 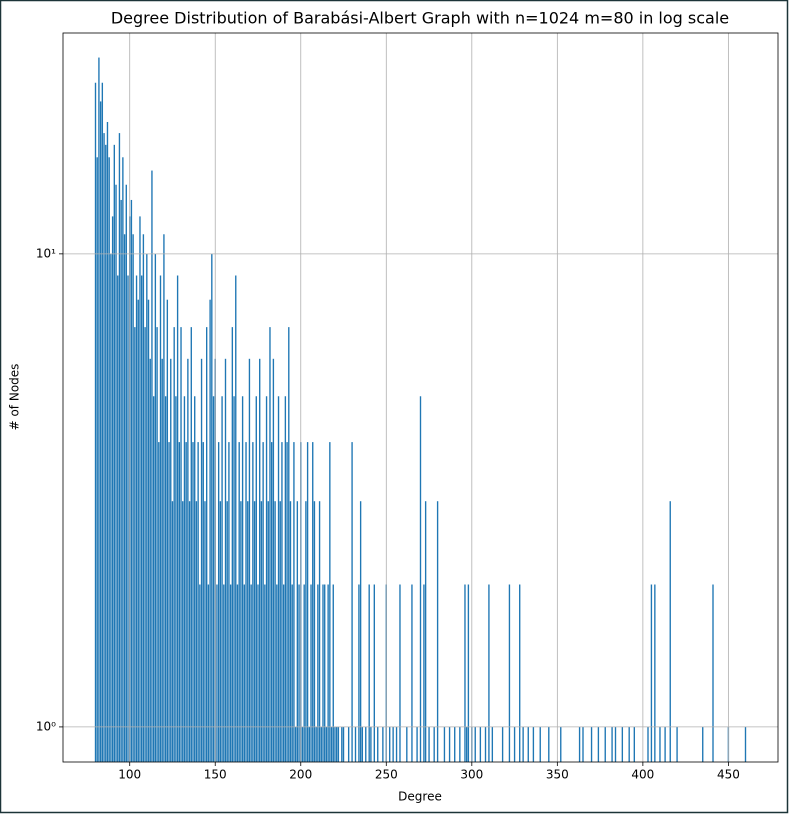 I want to click on y-tick-label: 10⁰, so click(x=46, y=726).